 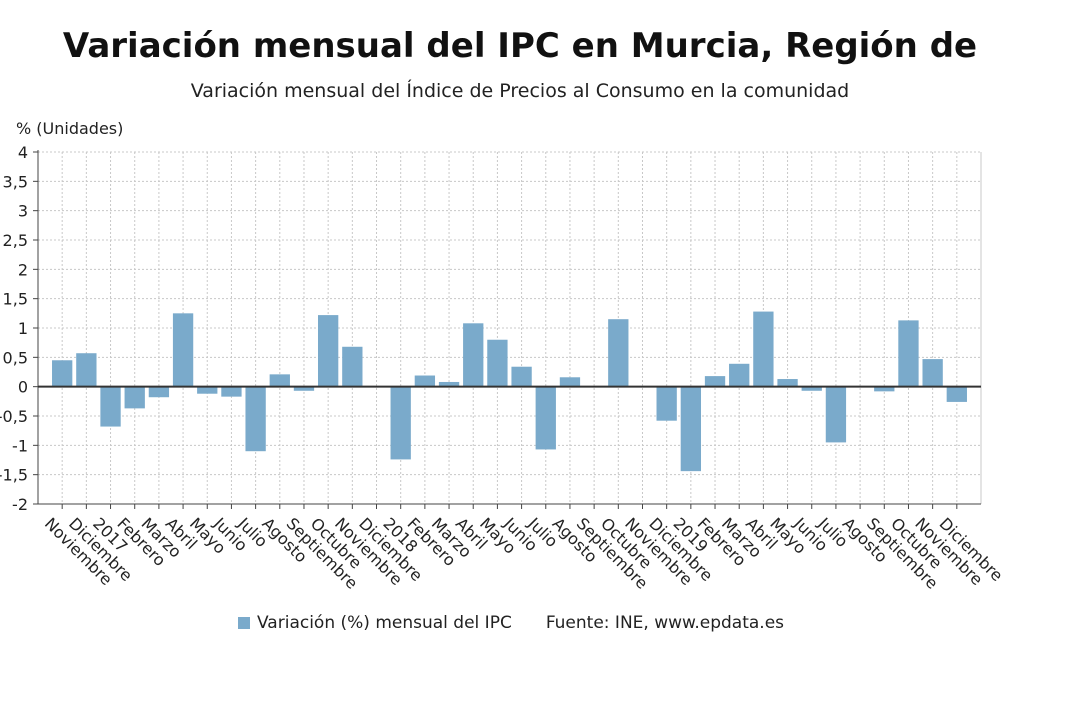 What do you see at coordinates (14, 328) in the screenshot?
I see `y-tick-labels: -2 -1,5 -1 -0,5 0 0,5 1 1,5 2 2,5 3 3,5 4` at bounding box center [14, 328].